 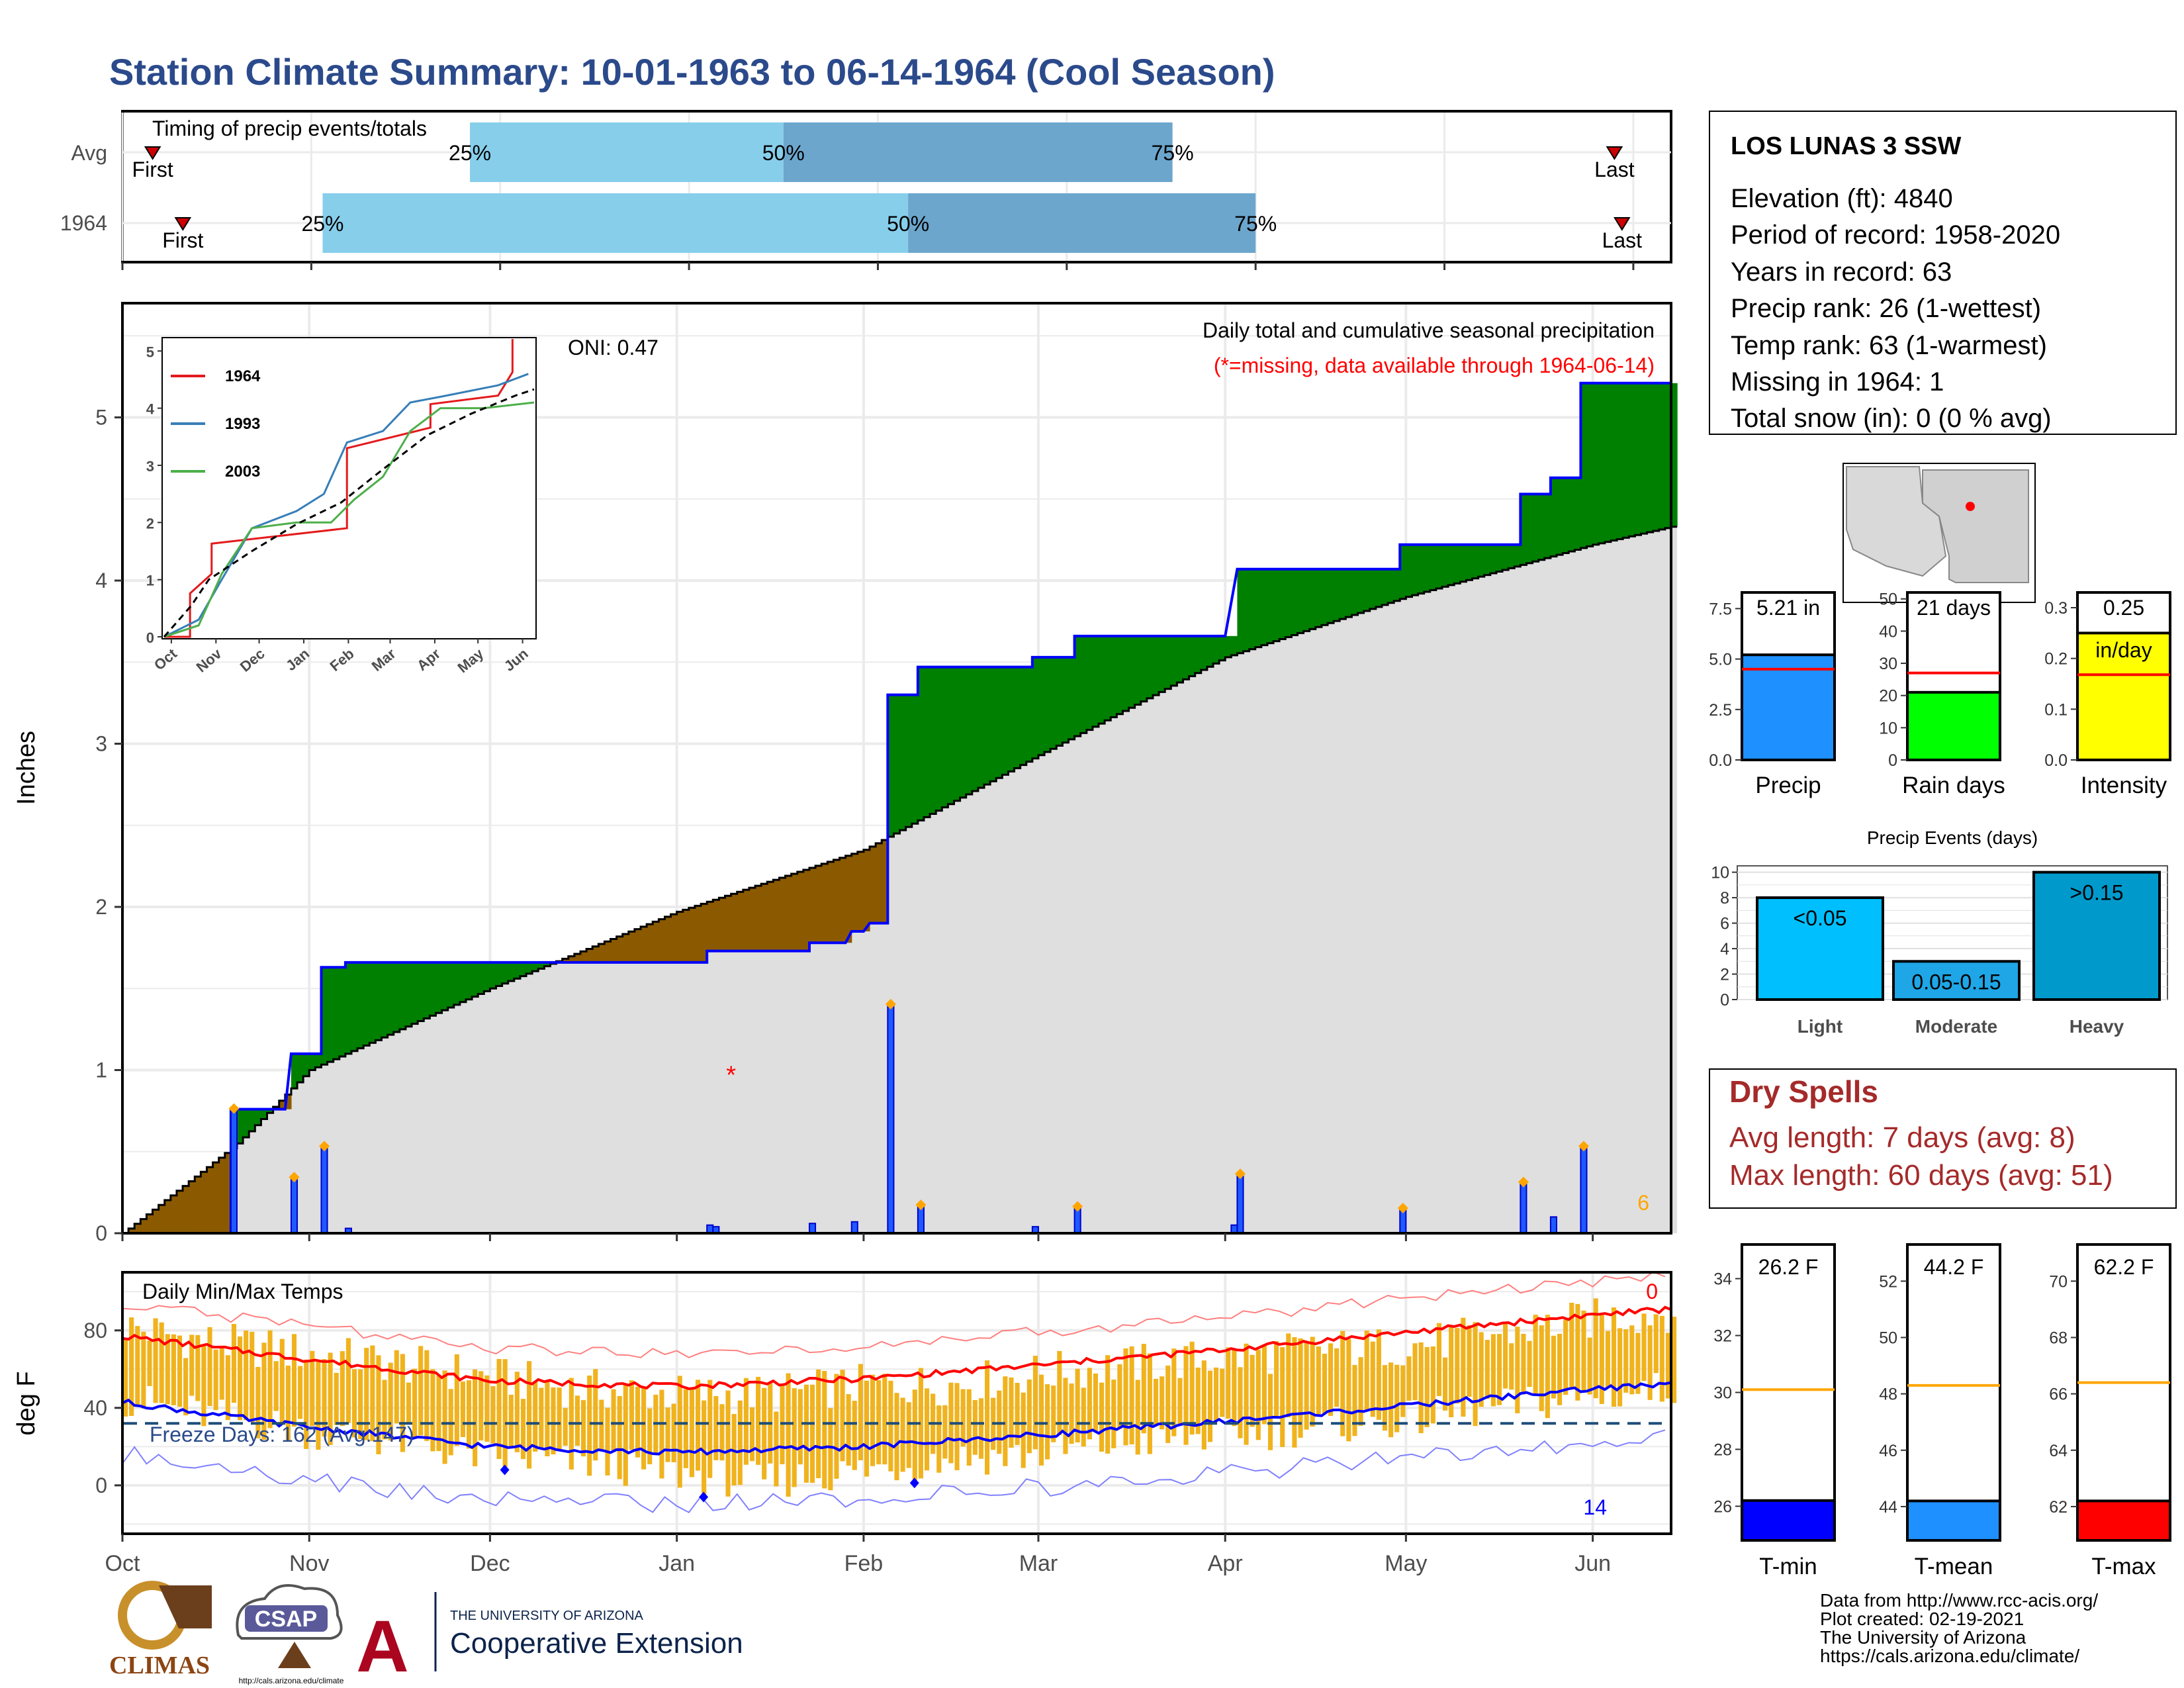 What do you see at coordinates (1841, 272) in the screenshot?
I see `station-years: Years in record: 63` at bounding box center [1841, 272].